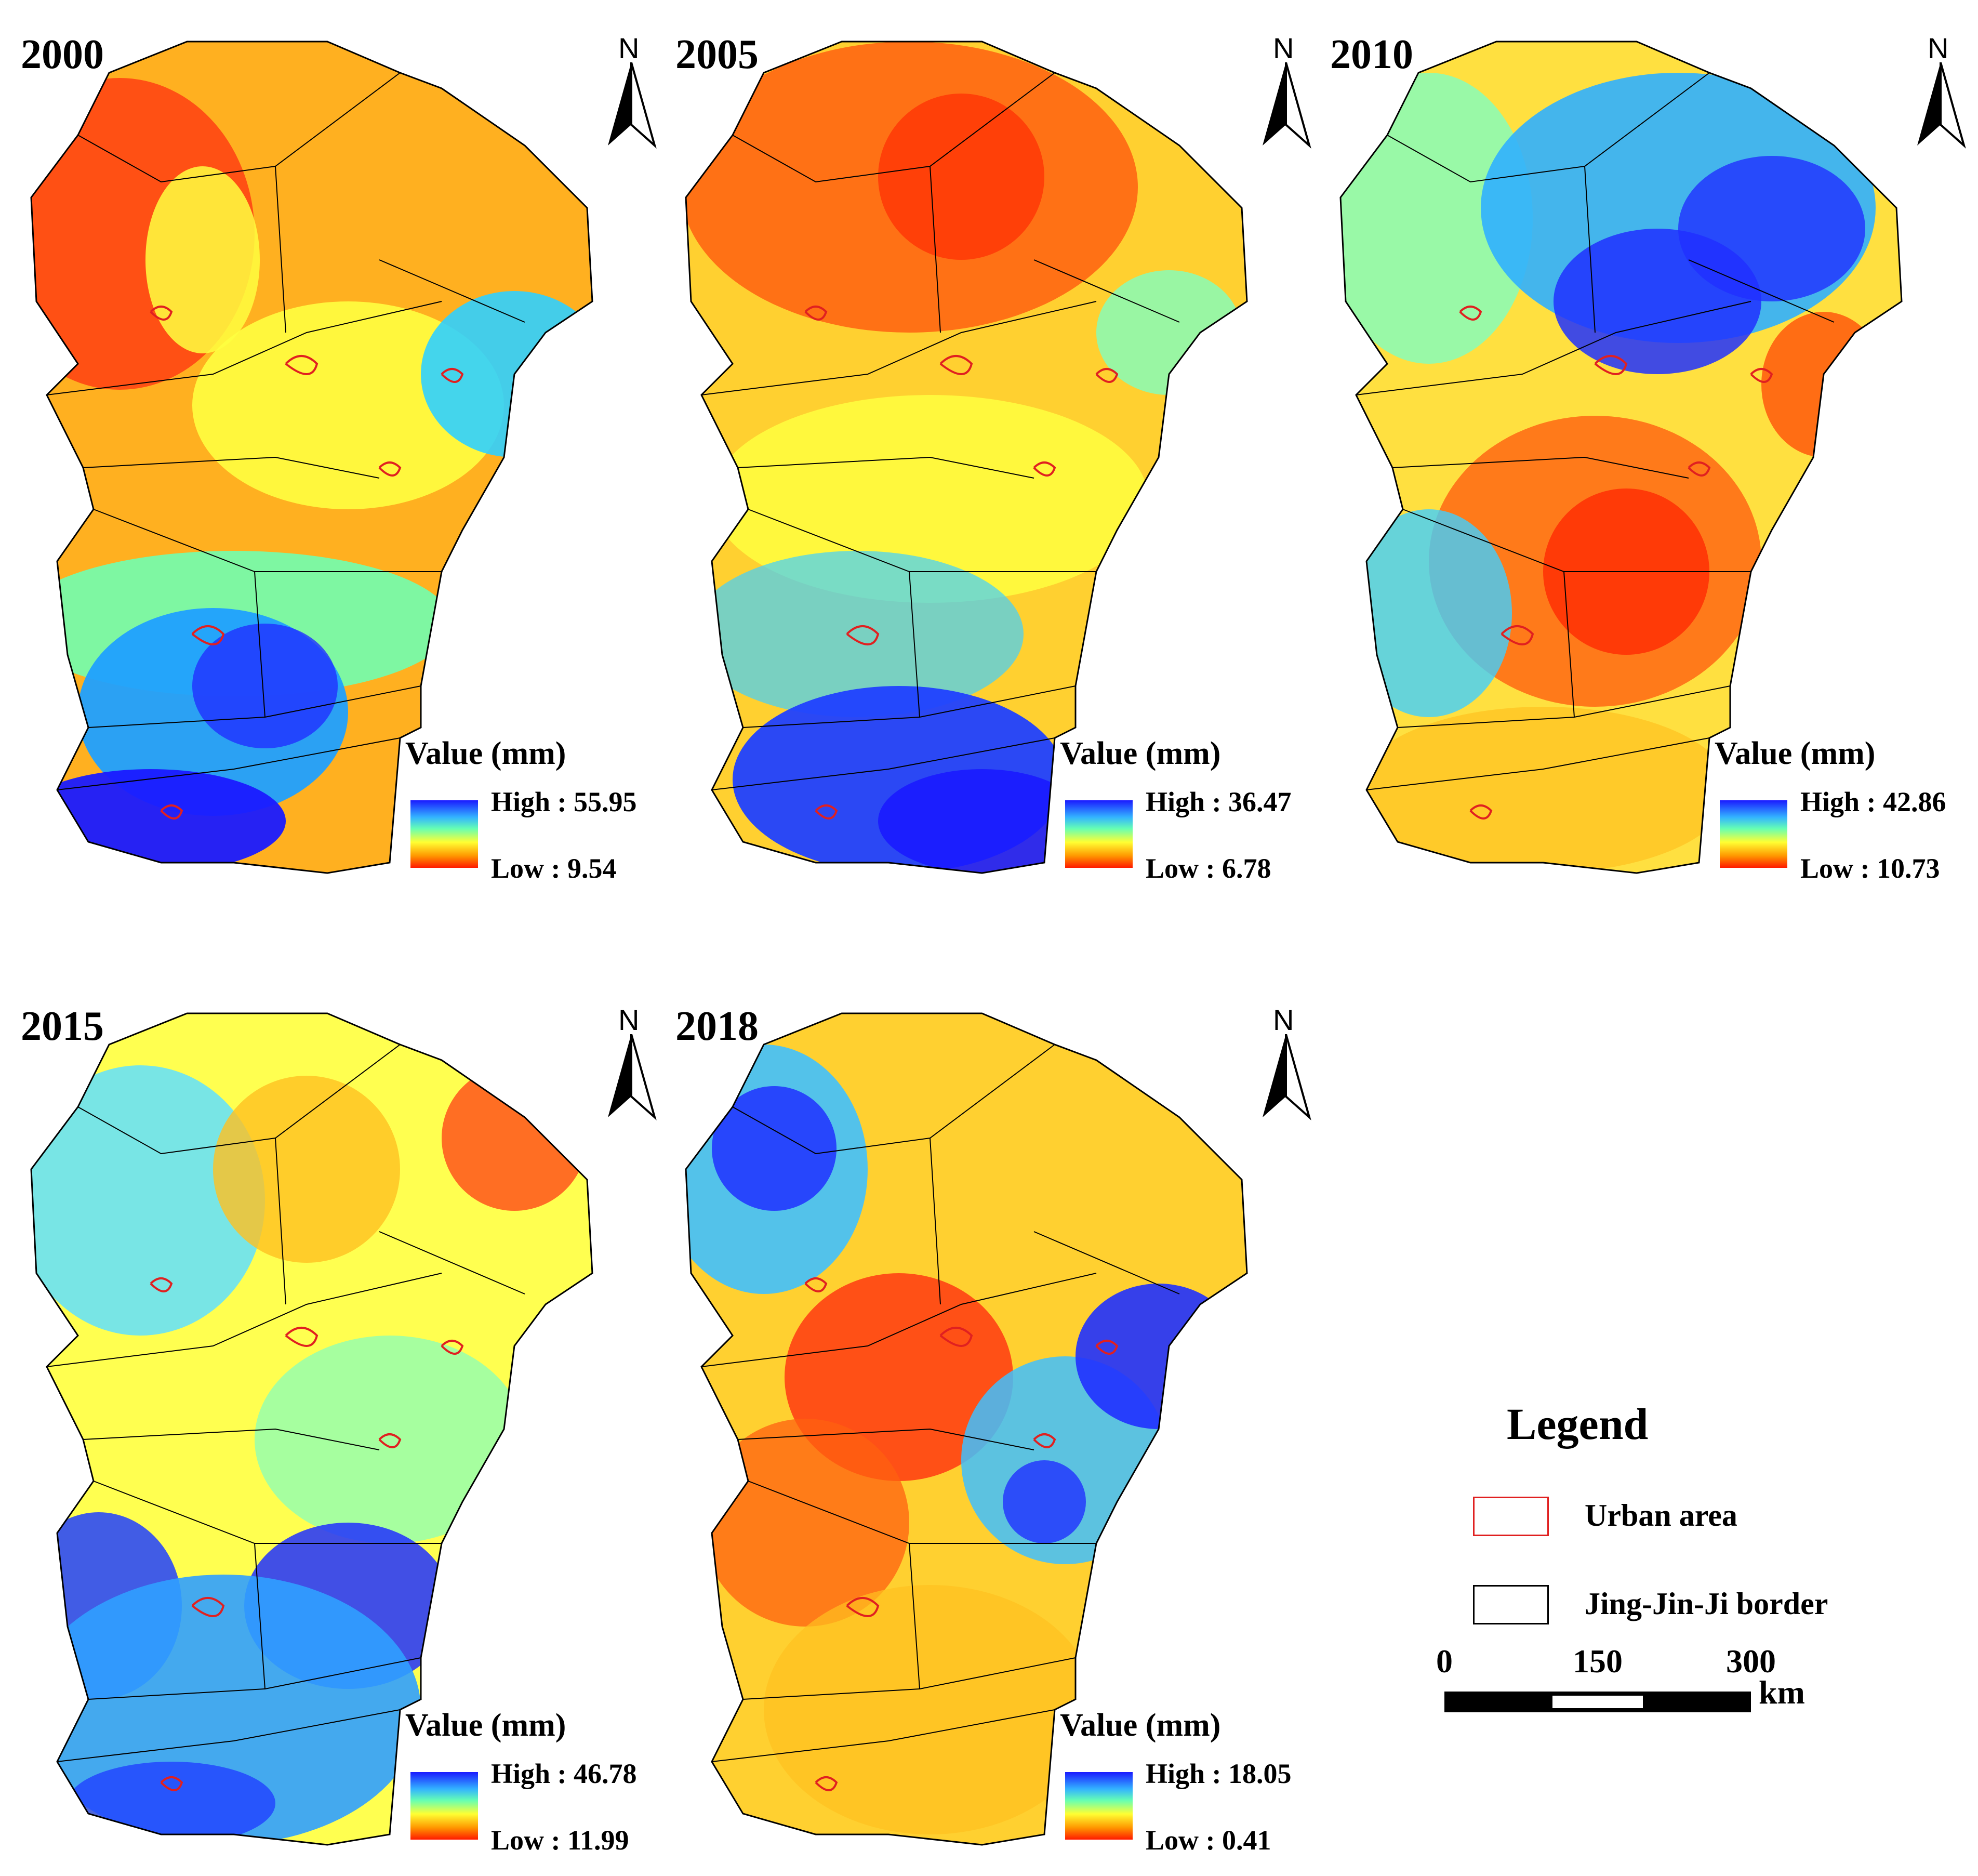 Image resolution: width=1978 pixels, height=1876 pixels. I want to click on urban-area-swatch, so click(1511, 1516).